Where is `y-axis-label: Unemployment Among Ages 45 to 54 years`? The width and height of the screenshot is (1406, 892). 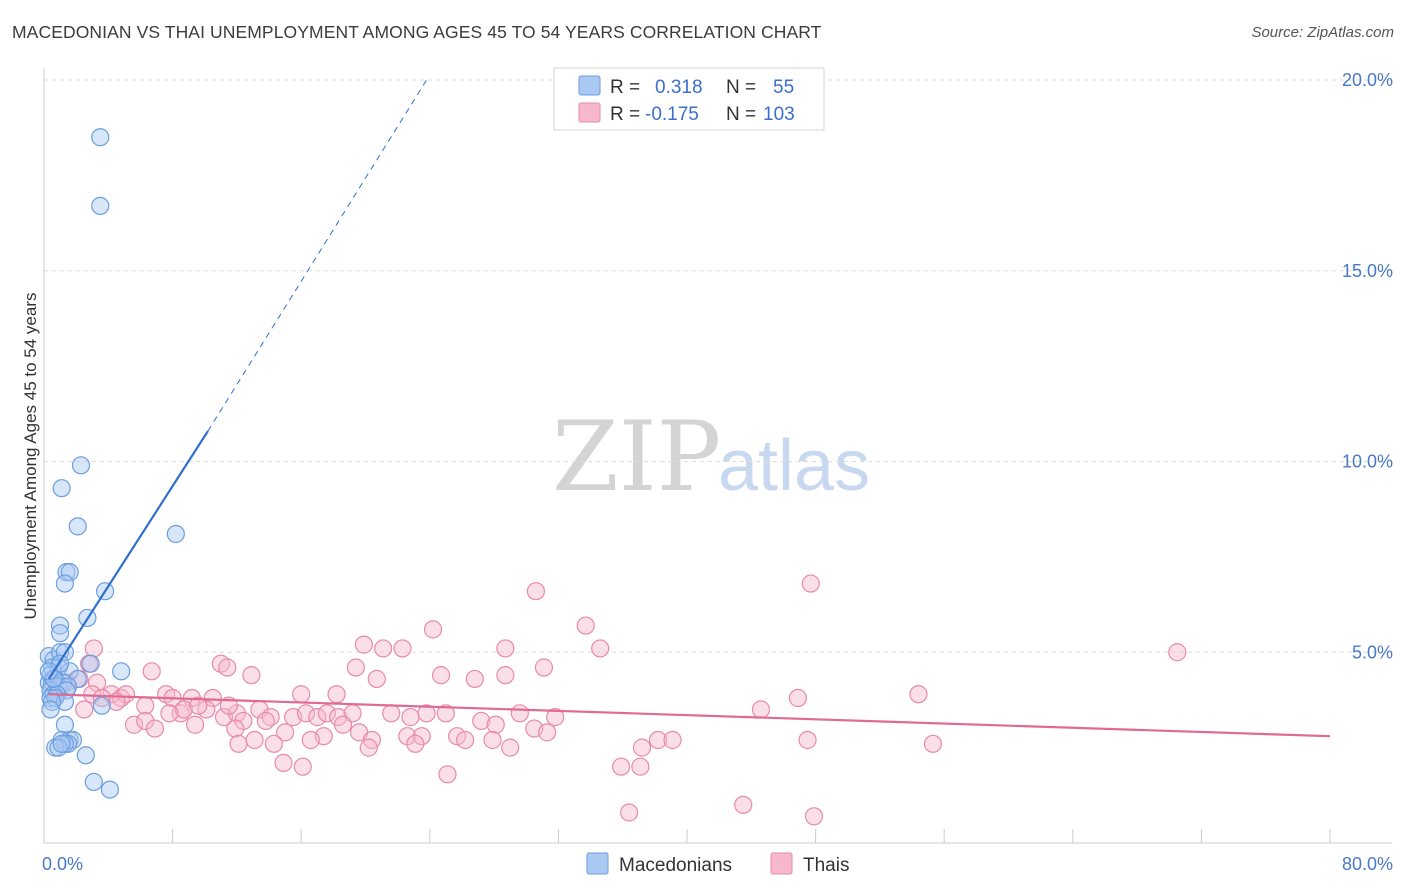 y-axis-label: Unemployment Among Ages 45 to 54 years is located at coordinates (30, 456).